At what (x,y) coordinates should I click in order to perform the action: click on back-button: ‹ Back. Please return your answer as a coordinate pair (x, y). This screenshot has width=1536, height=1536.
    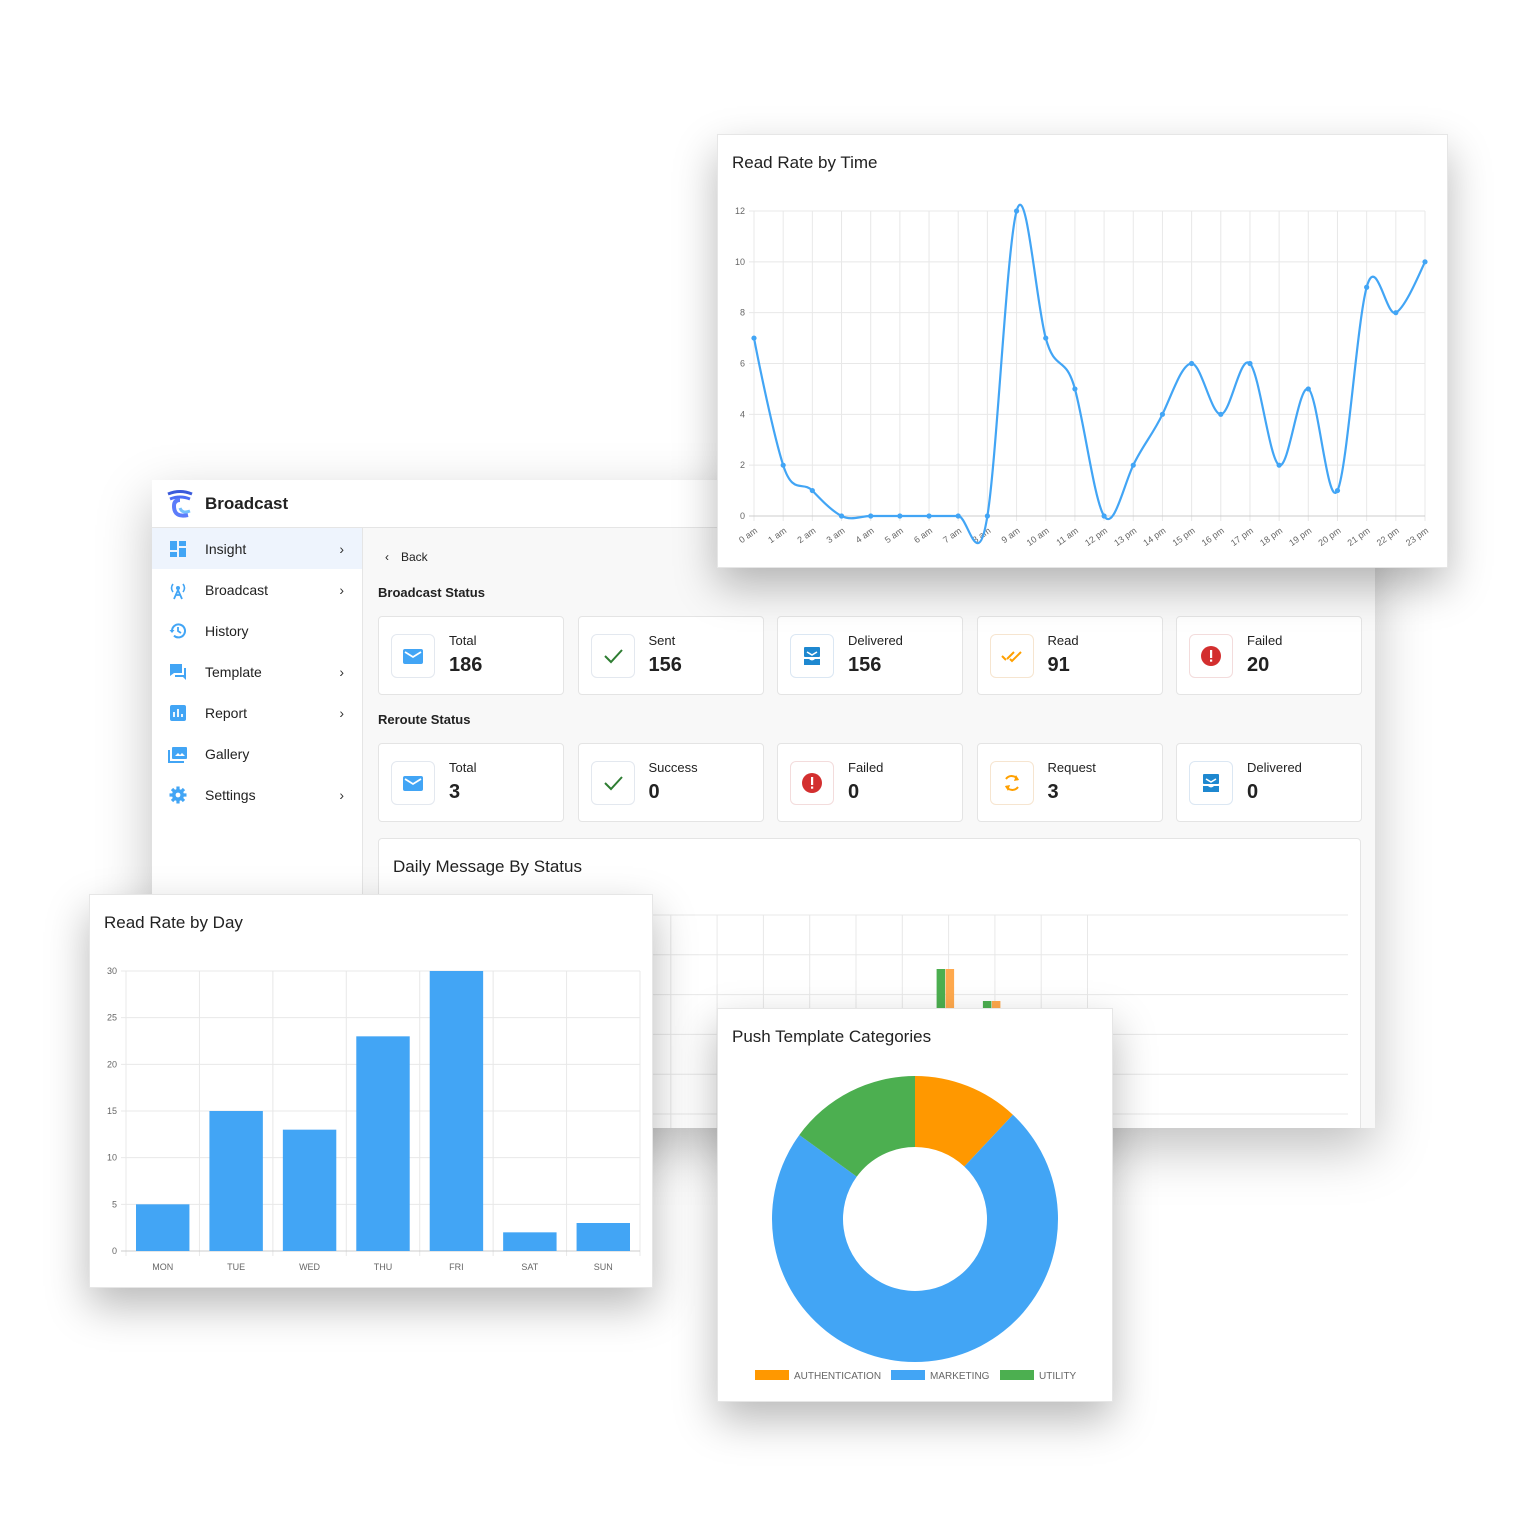
    Looking at the image, I should click on (406, 557).